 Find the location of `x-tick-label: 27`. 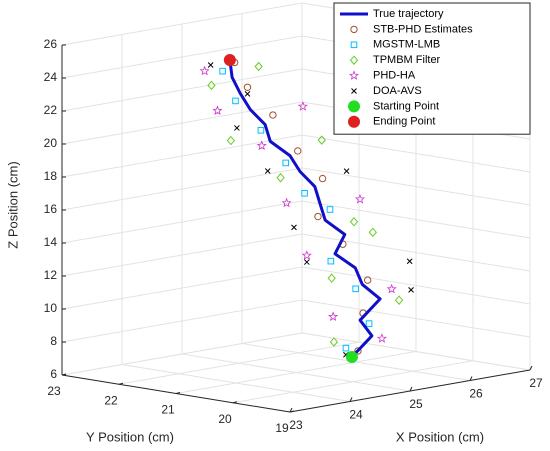

x-tick-label: 27 is located at coordinates (536, 383).